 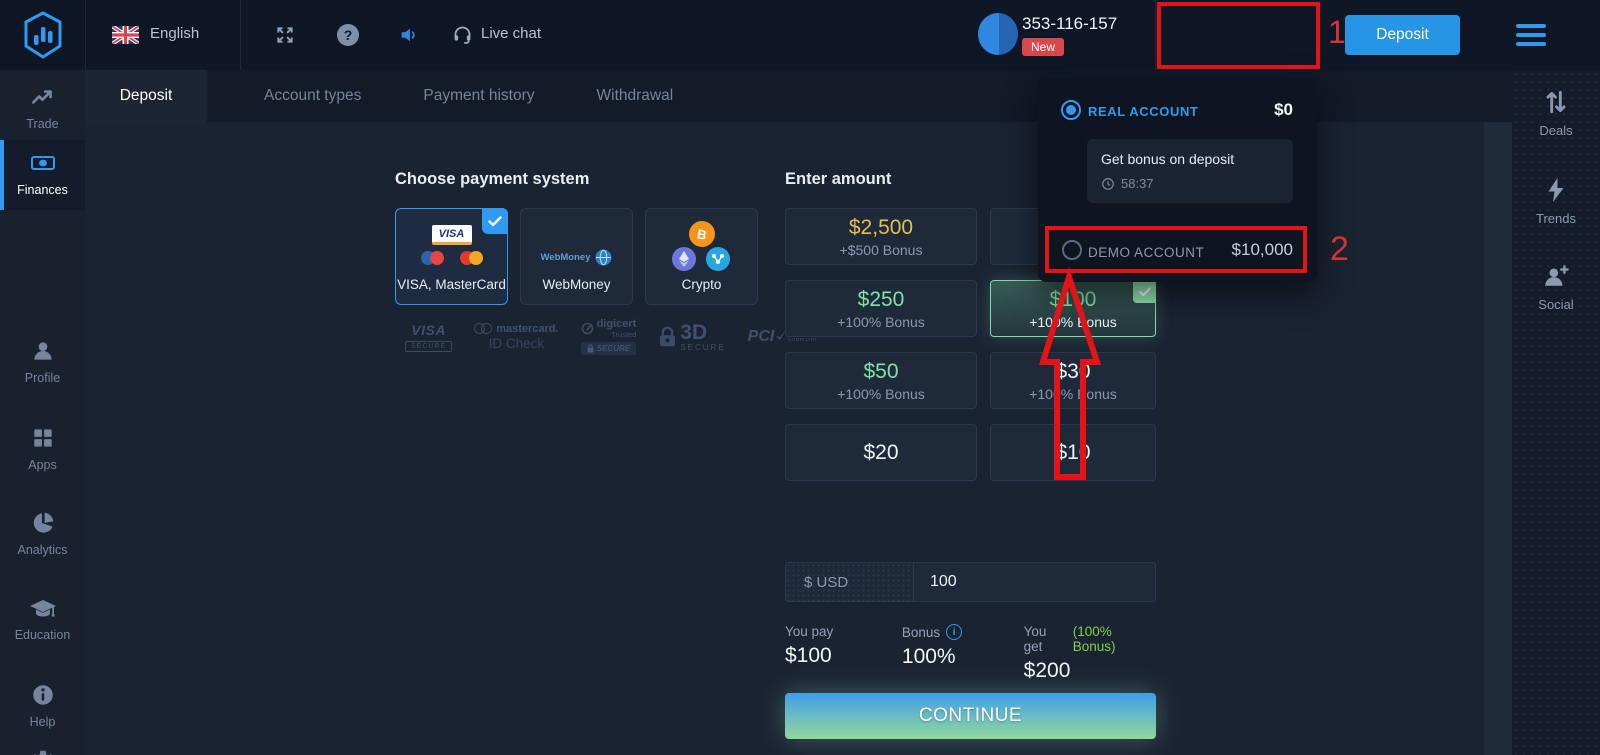 What do you see at coordinates (1137, 183) in the screenshot?
I see `bonus-timer: 58:37` at bounding box center [1137, 183].